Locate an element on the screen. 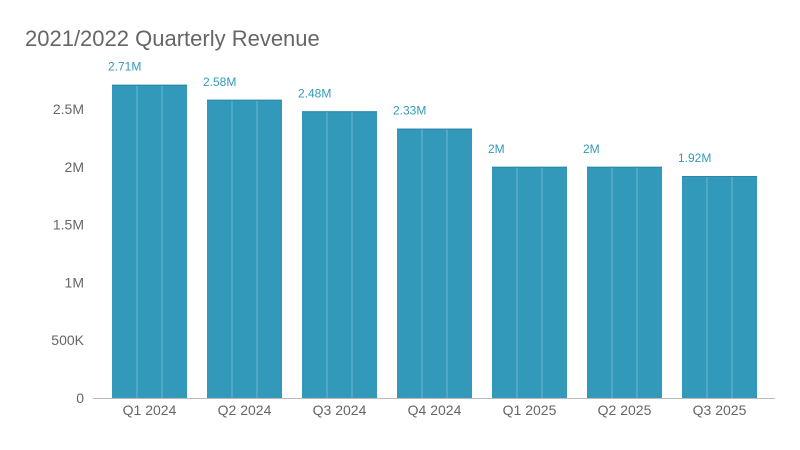 This screenshot has width=800, height=450. y-tick-label: 0 is located at coordinates (80, 398).